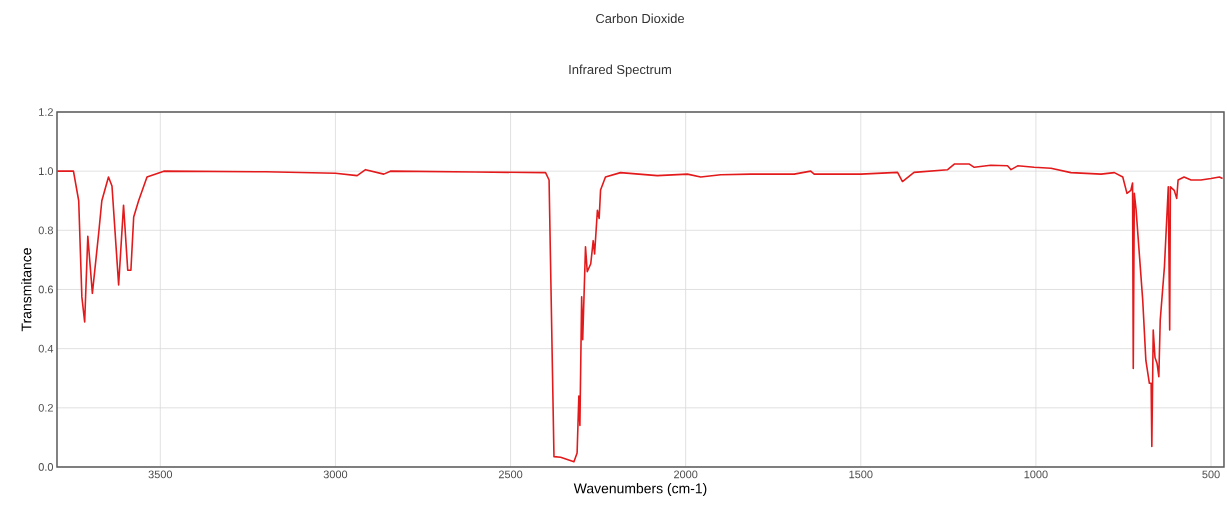 This screenshot has width=1227, height=523. I want to click on y-tick-label: 0.0, so click(46, 467).